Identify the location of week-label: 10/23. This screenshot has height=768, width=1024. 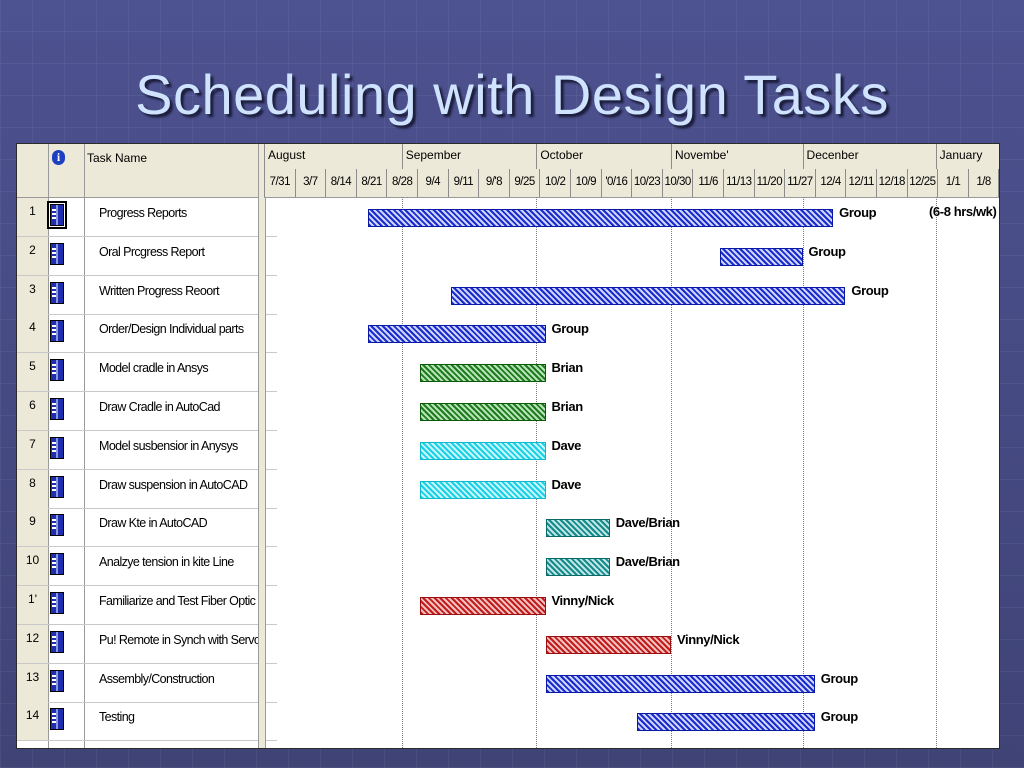
(646, 183).